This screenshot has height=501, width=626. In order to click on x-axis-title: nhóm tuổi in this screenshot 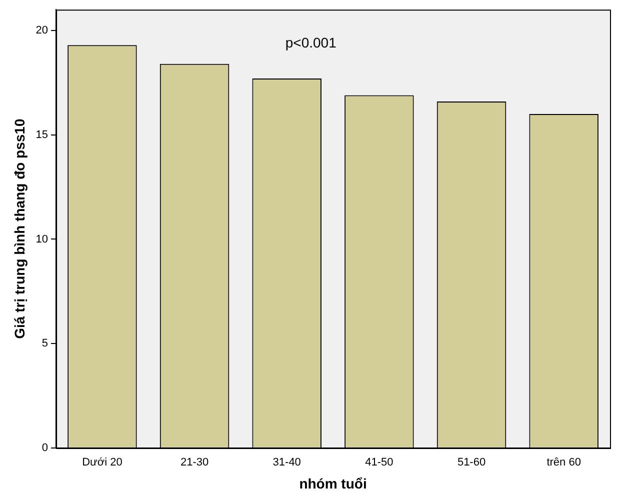, I will do `click(333, 483)`.